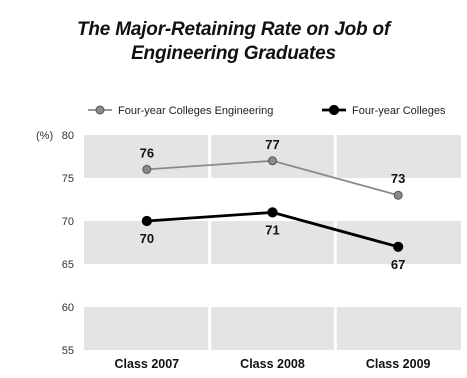 The height and width of the screenshot is (378, 467). What do you see at coordinates (195, 111) in the screenshot?
I see `legend-label: Four-year Colleges Engineering` at bounding box center [195, 111].